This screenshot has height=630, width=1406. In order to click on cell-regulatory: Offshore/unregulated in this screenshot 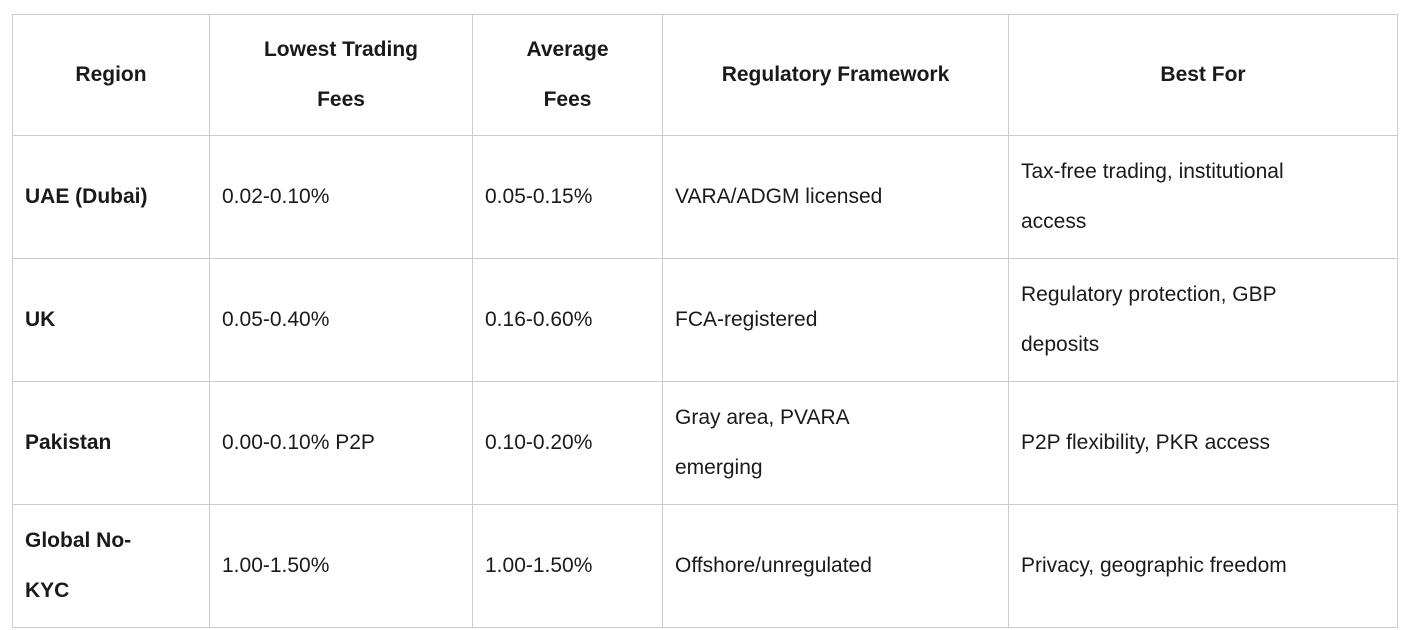, I will do `click(835, 566)`.